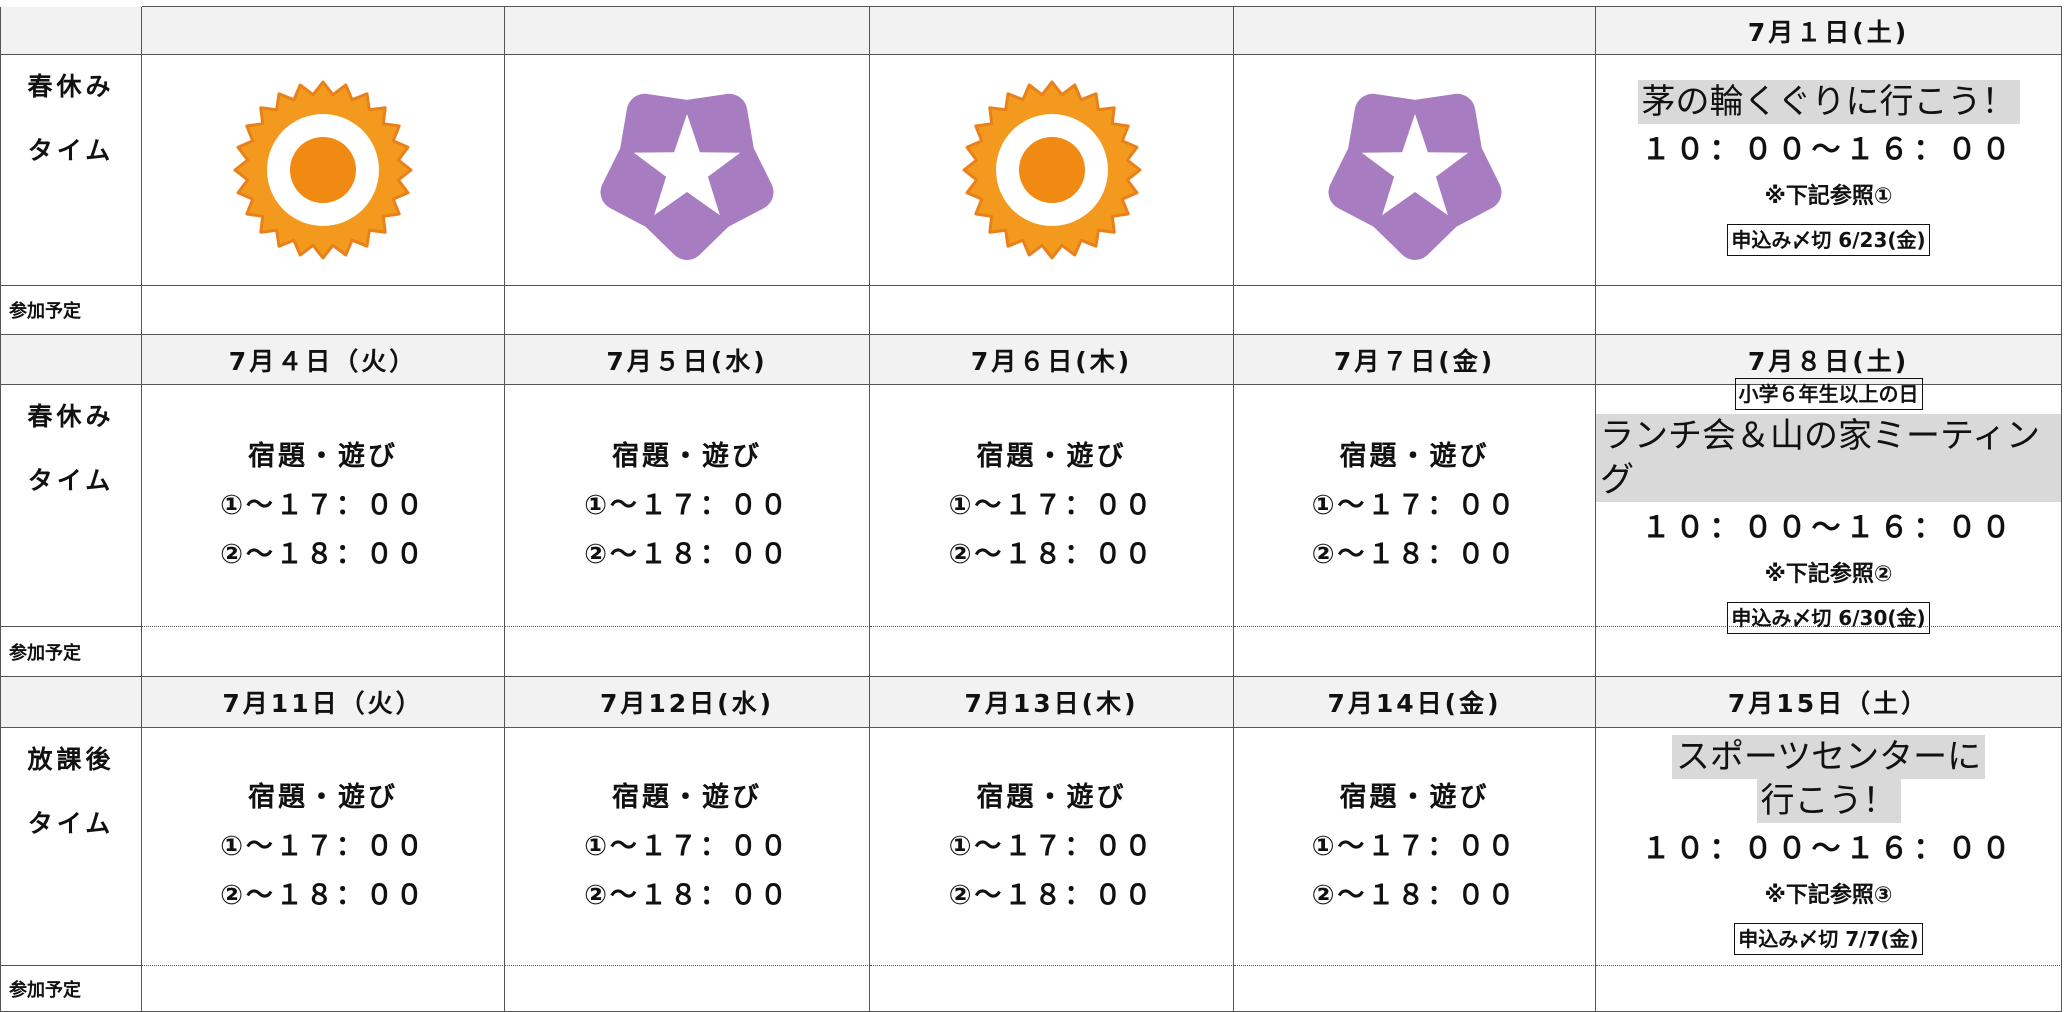  What do you see at coordinates (71, 847) in the screenshot?
I see `time-label: 放課後 タイム` at bounding box center [71, 847].